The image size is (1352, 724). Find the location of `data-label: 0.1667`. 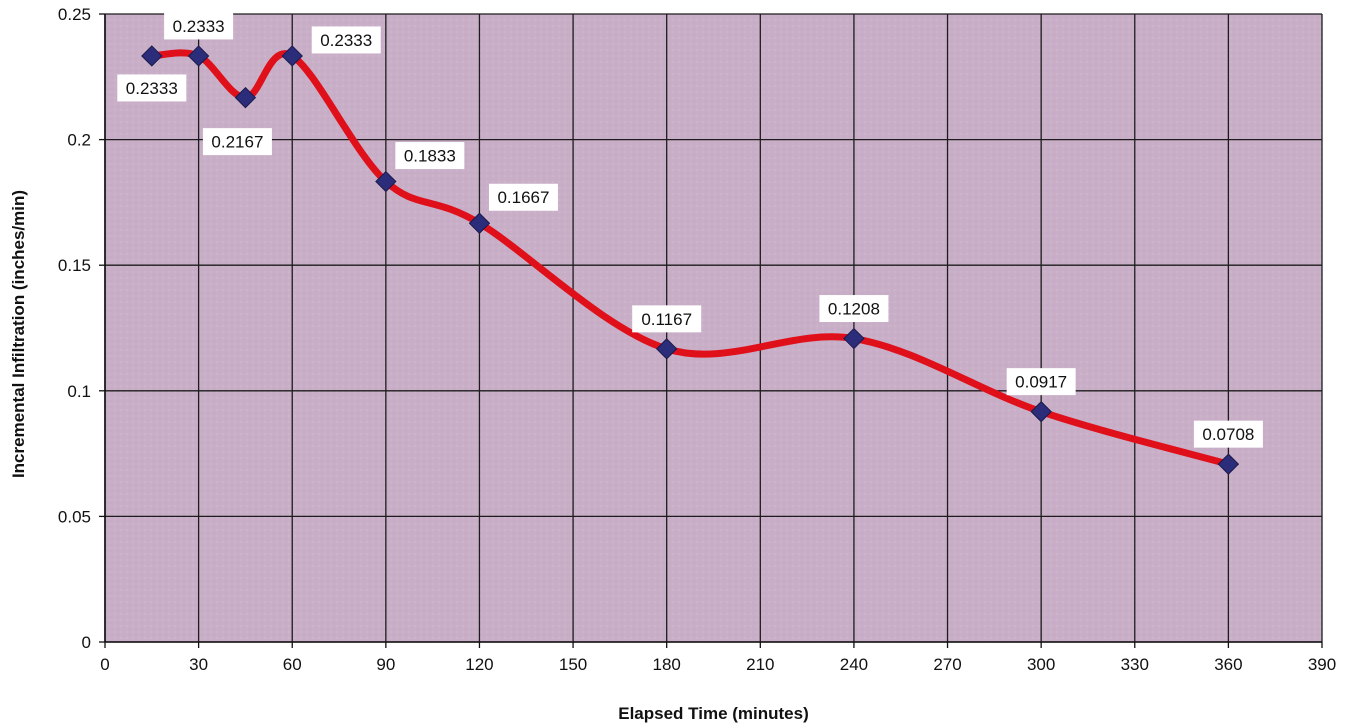

data-label: 0.1667 is located at coordinates (523, 197).